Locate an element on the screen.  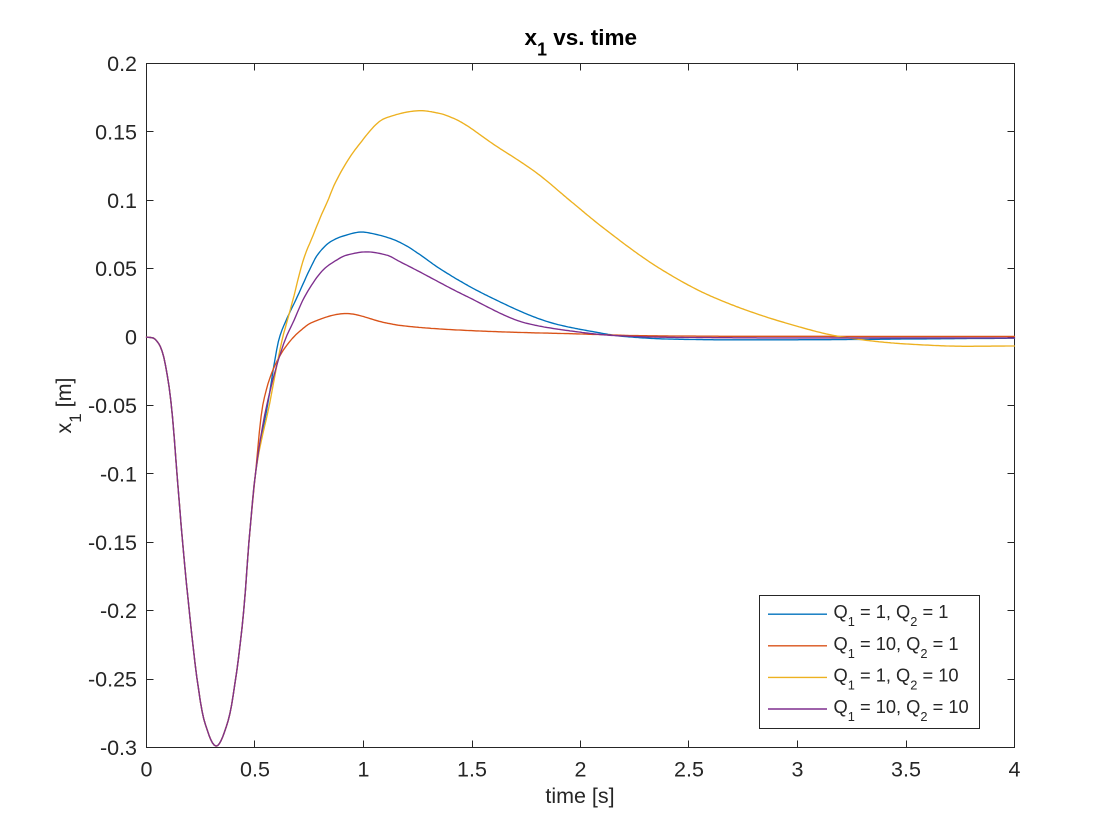
svg-text: -0.05 is located at coordinates (112, 406).